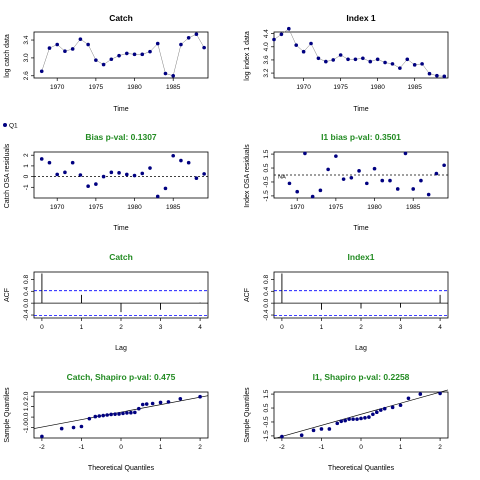  Describe the element at coordinates (361, 468) in the screenshot. I see `x-axis-label: Theoretical Quantiles` at that location.